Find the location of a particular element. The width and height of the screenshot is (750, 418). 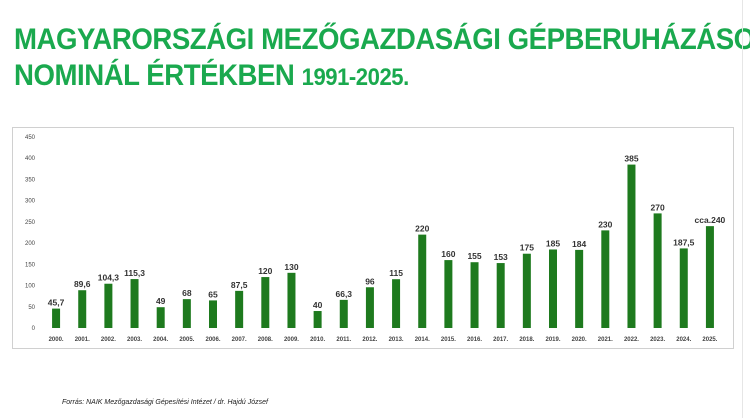

data-label: 89,6 is located at coordinates (82, 284).